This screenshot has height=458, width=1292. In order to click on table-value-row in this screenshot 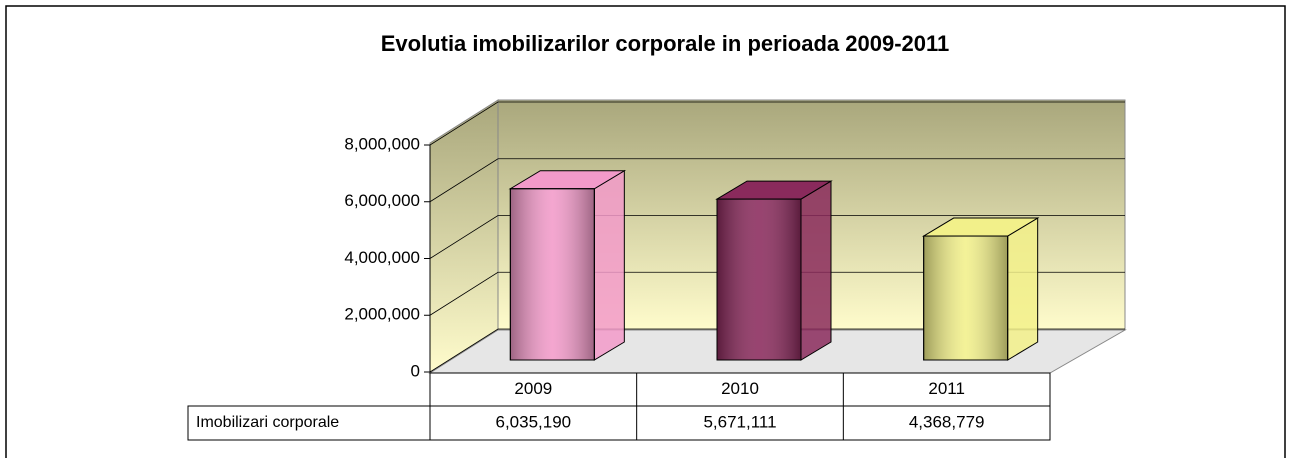, I will do `click(619, 423)`.